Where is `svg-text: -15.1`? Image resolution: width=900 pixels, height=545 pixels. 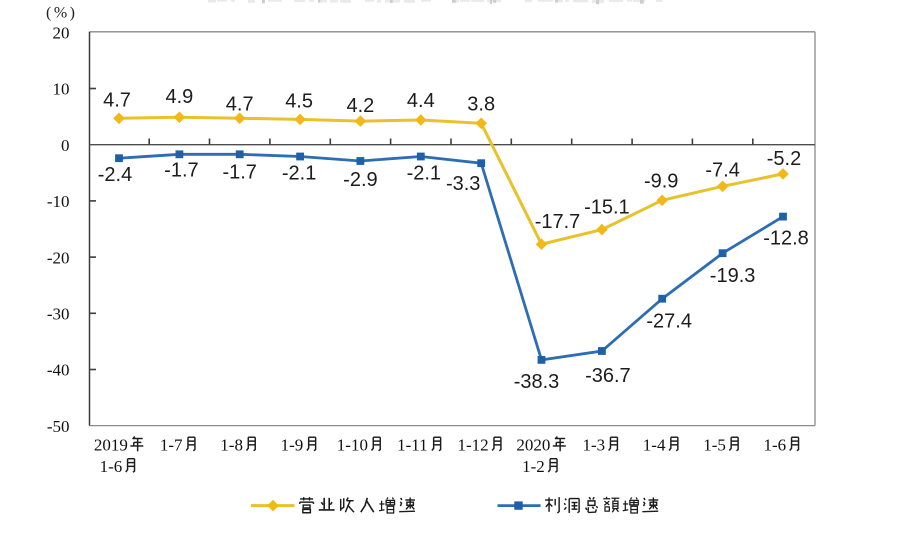 svg-text: -15.1 is located at coordinates (607, 208).